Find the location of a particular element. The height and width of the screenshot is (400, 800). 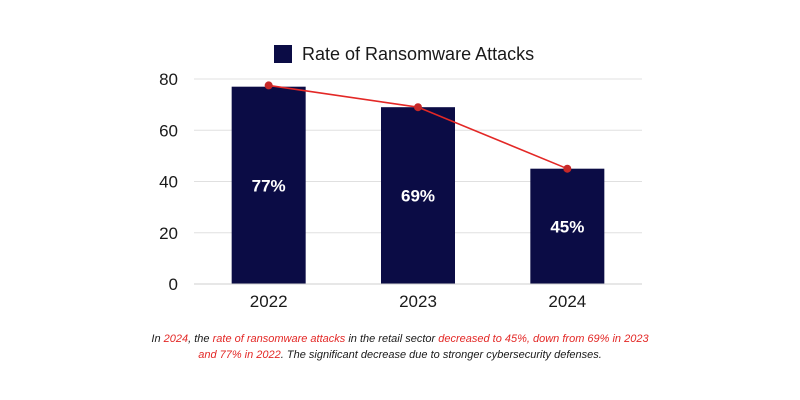

bar-data-label: 69% is located at coordinates (418, 196).